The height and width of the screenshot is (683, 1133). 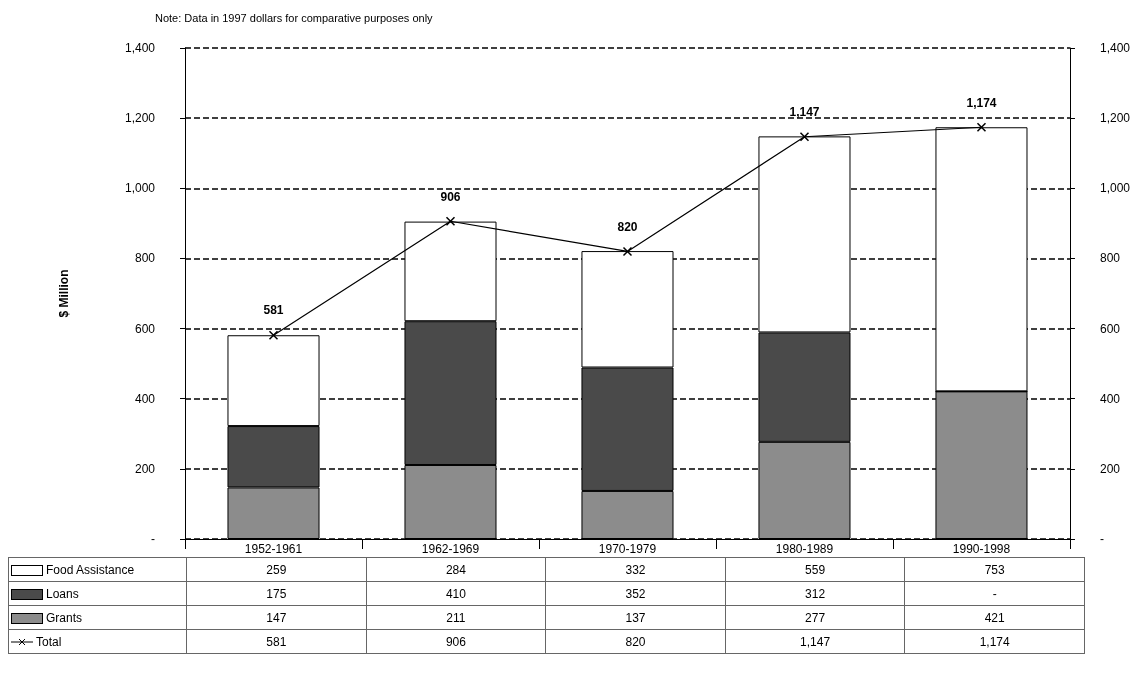 I want to click on data-label: 312, so click(x=815, y=593).